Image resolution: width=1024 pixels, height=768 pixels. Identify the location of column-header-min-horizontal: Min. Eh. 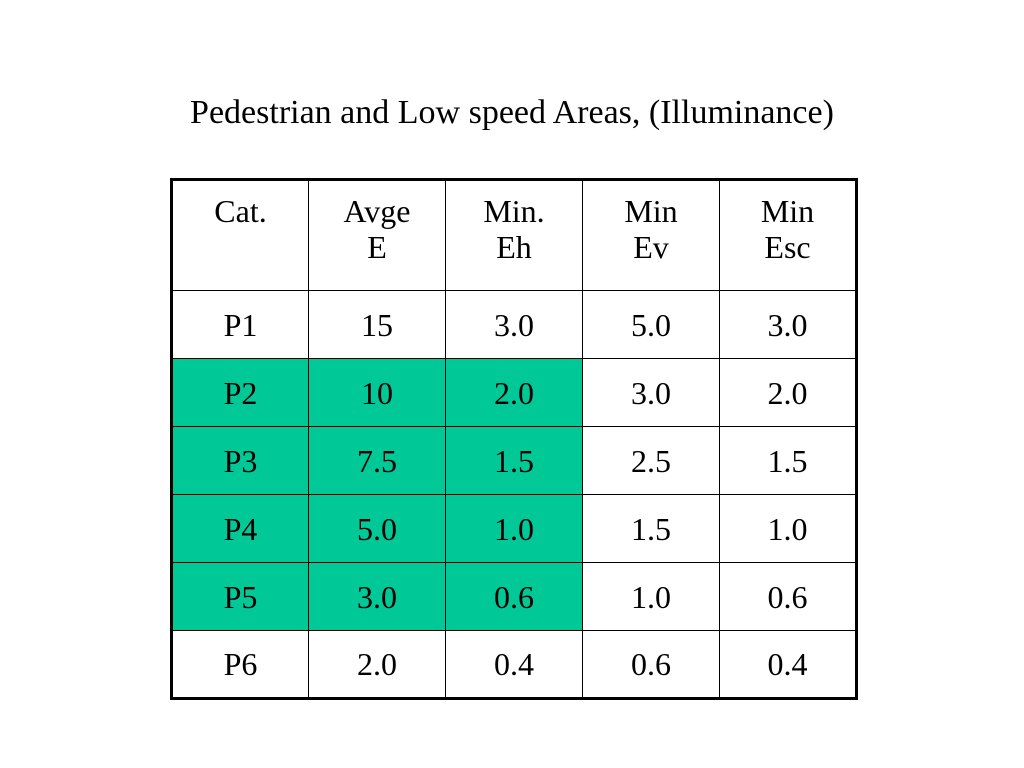
(514, 235).